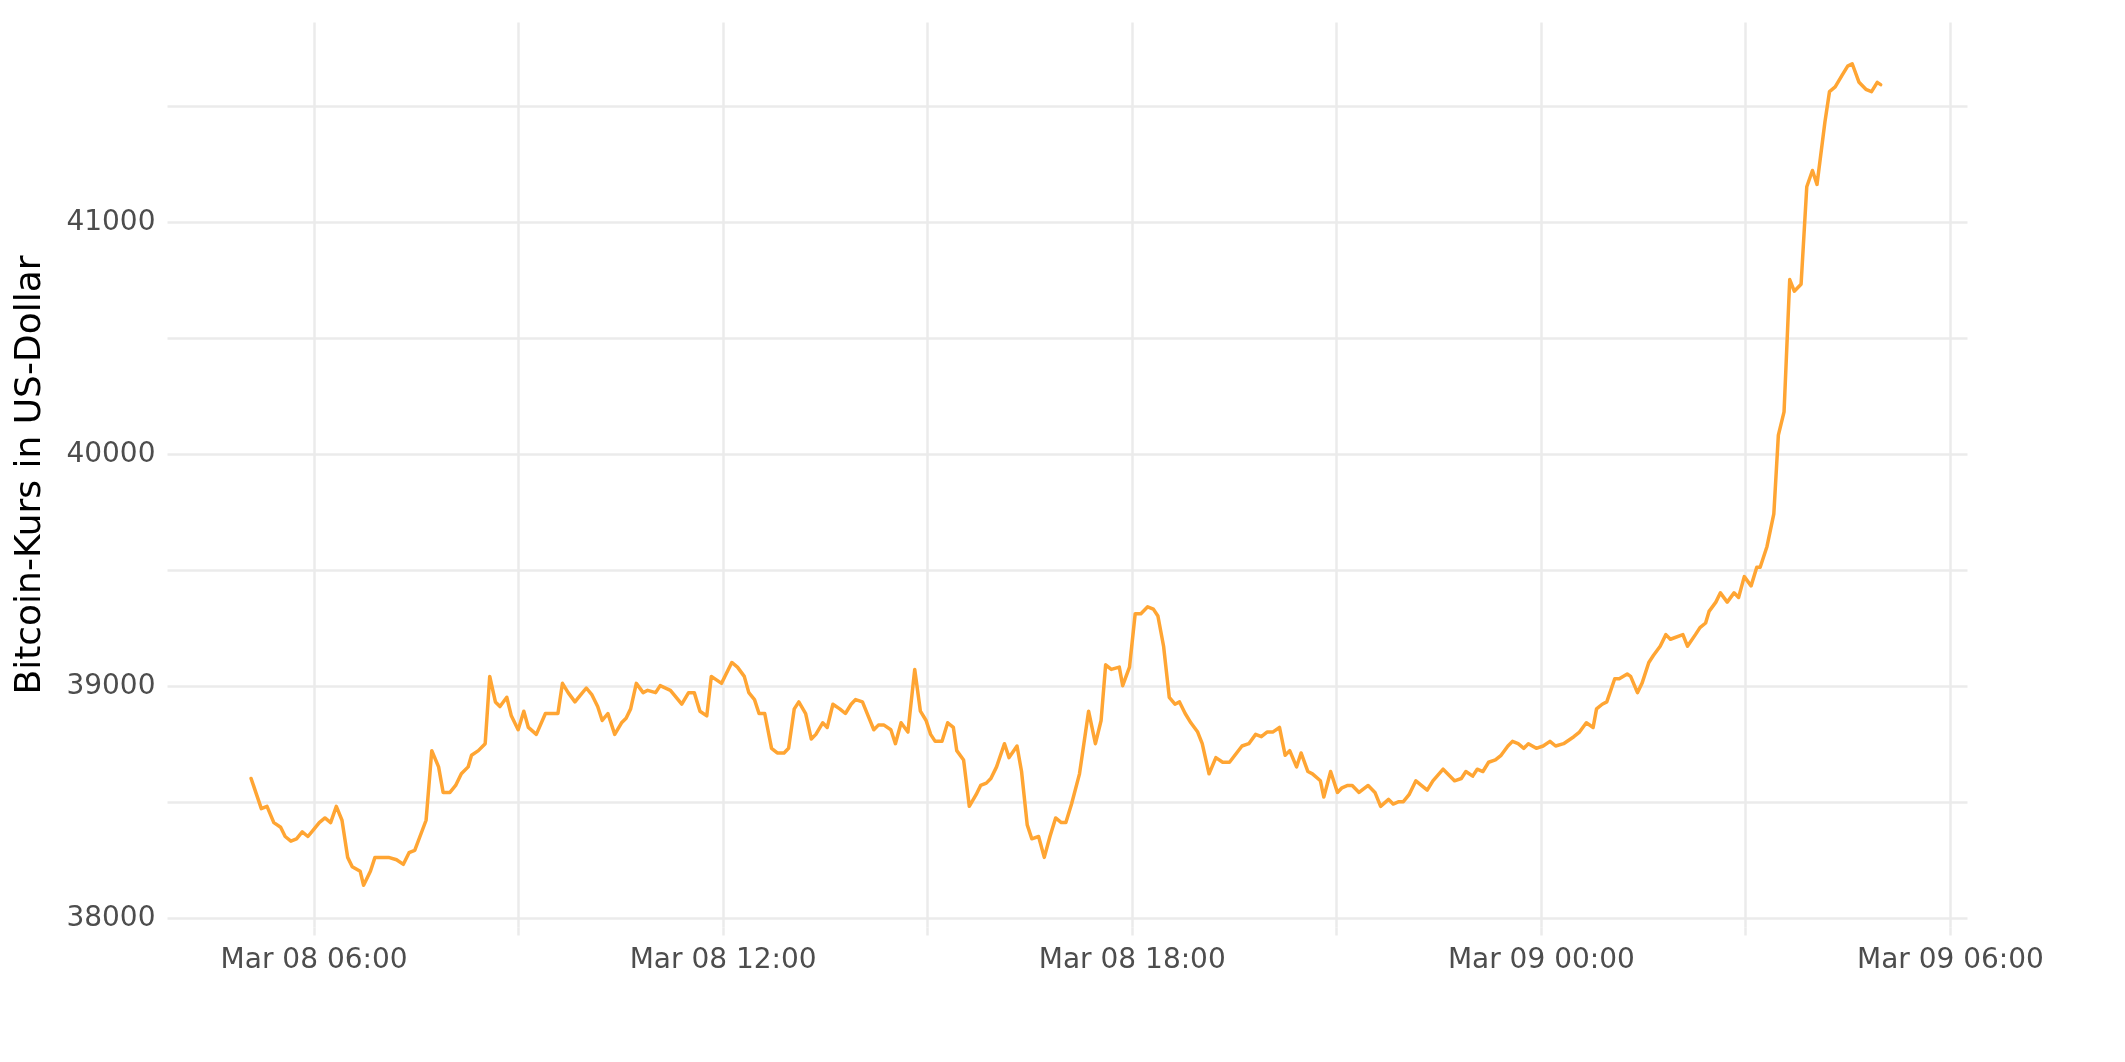  Describe the element at coordinates (1541, 958) in the screenshot. I see `x-tick-label: Mar 09 00:00` at that location.